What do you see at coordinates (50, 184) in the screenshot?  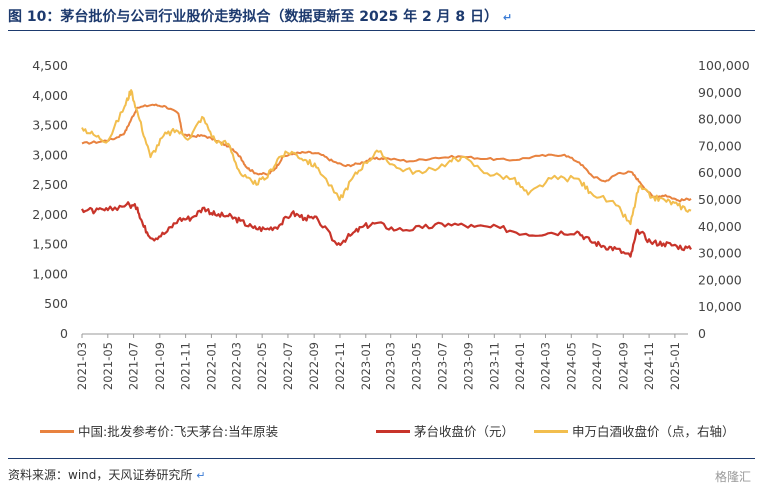 I see `y-left-tick-label: 2,500` at bounding box center [50, 184].